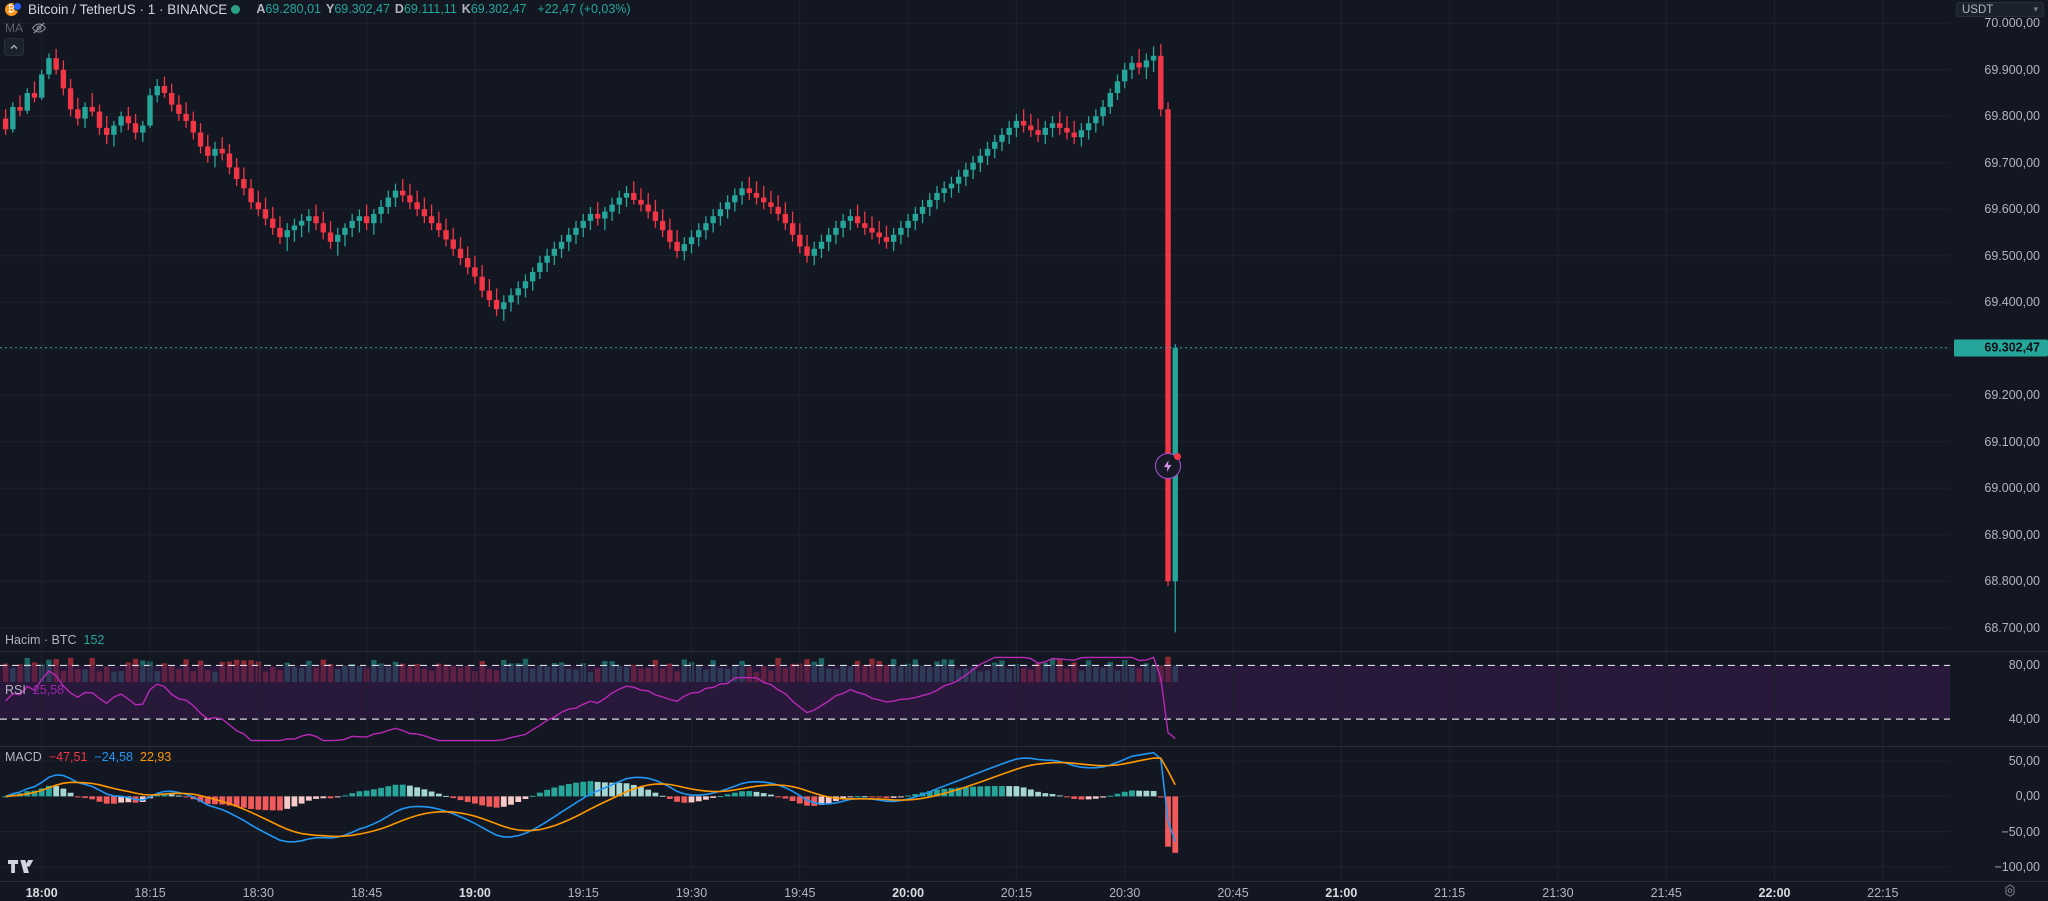 The height and width of the screenshot is (901, 2048). What do you see at coordinates (2012, 116) in the screenshot?
I see `price-tick: 69.800,00` at bounding box center [2012, 116].